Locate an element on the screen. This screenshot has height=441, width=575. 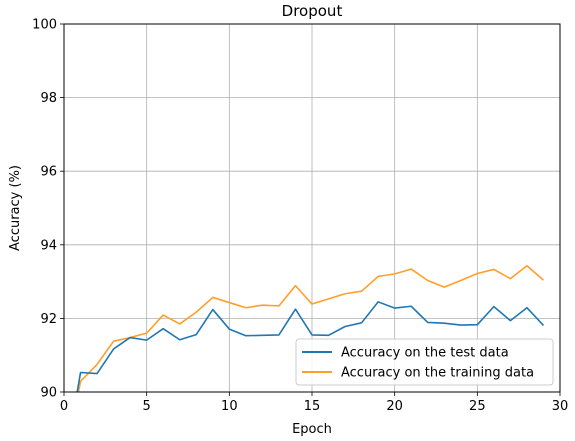
x-axis-label: Epoch is located at coordinates (312, 429).